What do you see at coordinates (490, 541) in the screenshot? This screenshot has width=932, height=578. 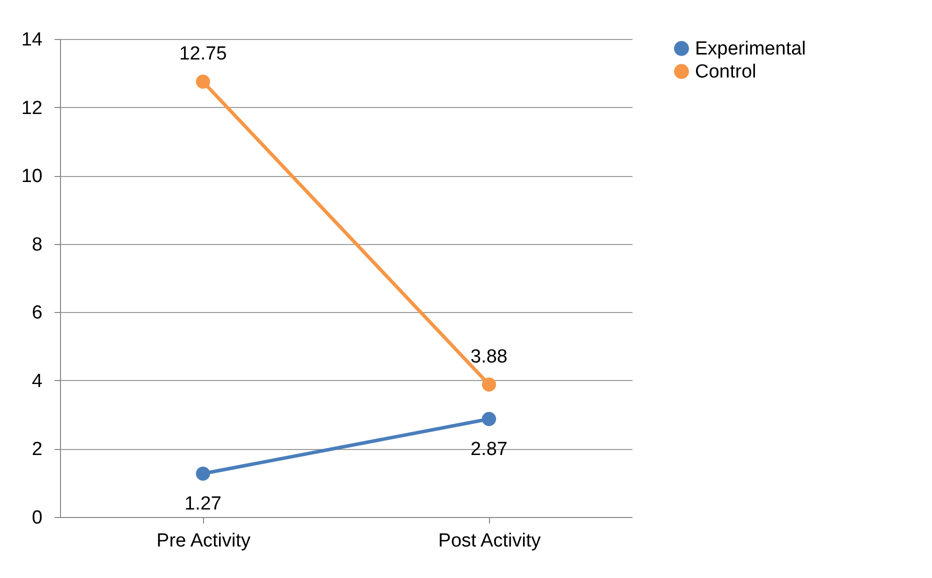 I see `x-tick-label: Post Activity` at bounding box center [490, 541].